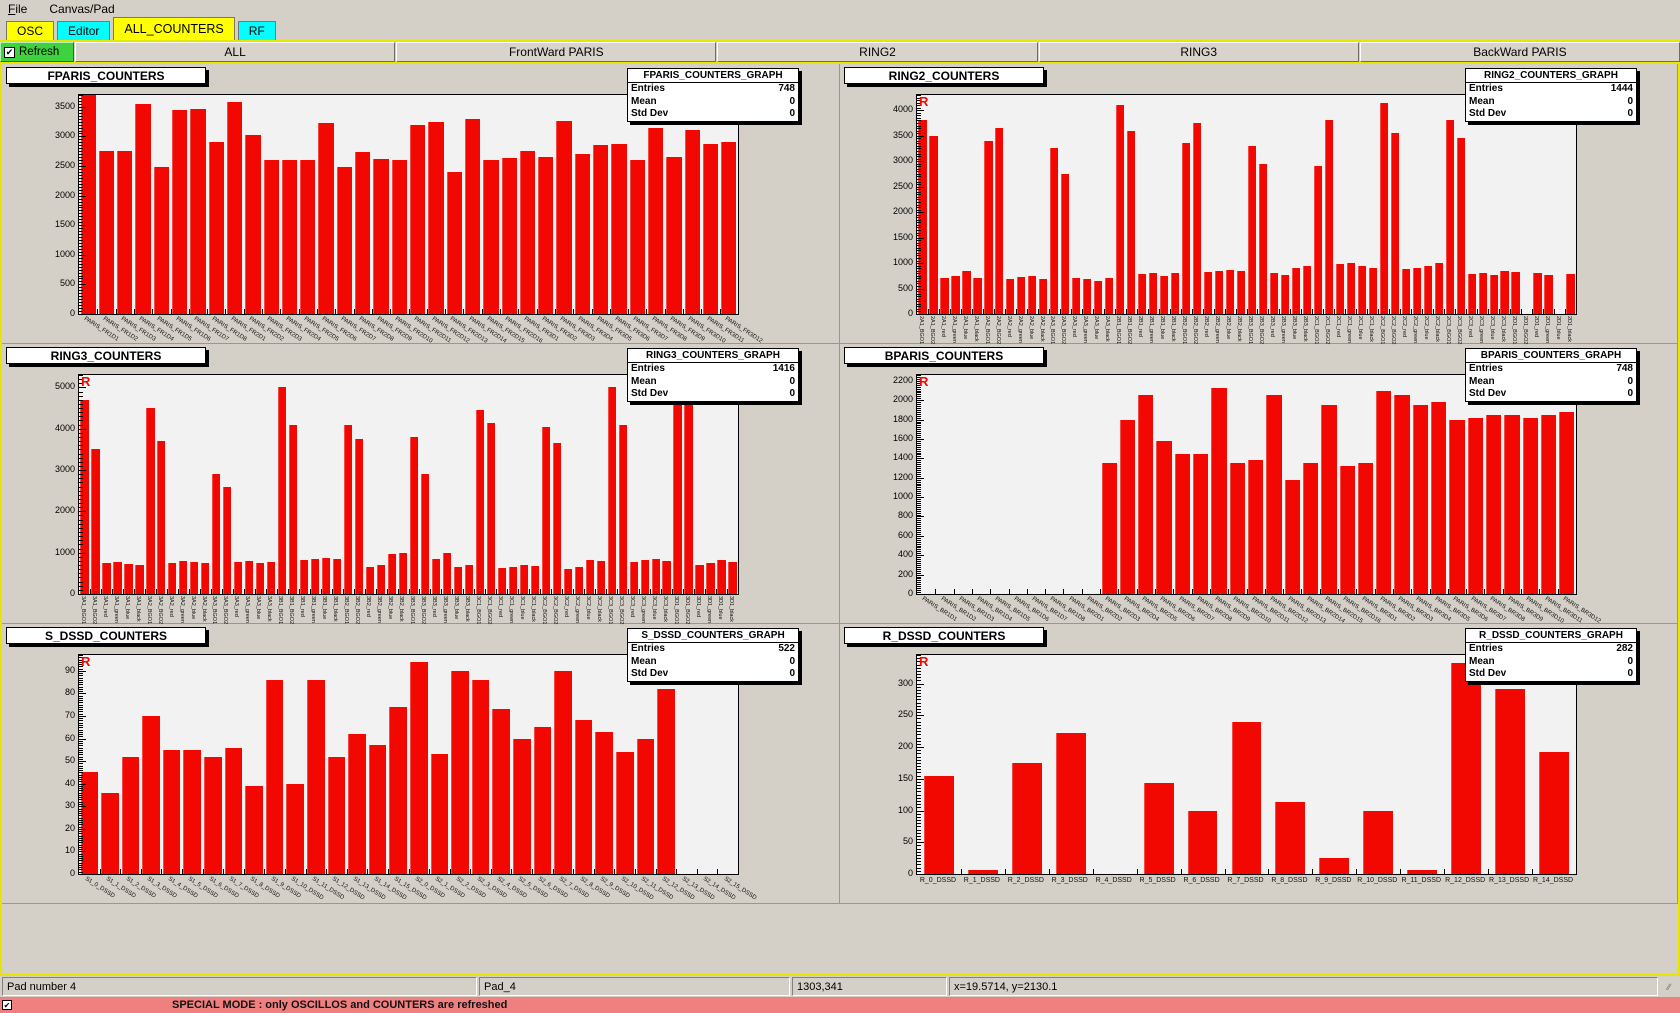 The height and width of the screenshot is (1013, 1680). What do you see at coordinates (37, 52) in the screenshot?
I see `refresh-toggle: ✔ Refresh` at bounding box center [37, 52].